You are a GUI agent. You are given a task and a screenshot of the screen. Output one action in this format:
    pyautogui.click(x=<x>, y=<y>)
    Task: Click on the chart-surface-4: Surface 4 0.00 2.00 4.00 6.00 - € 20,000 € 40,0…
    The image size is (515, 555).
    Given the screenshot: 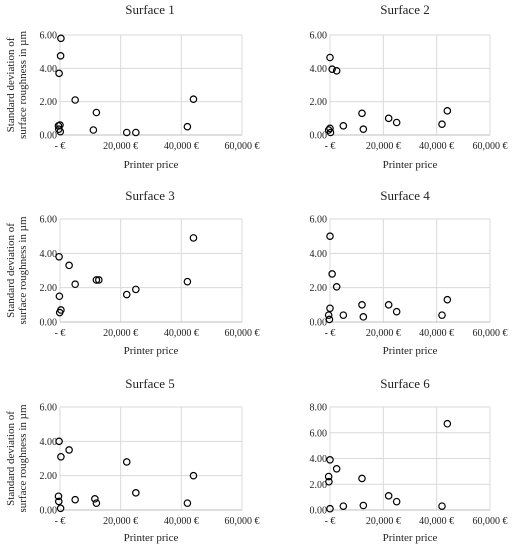 What is the action you would take?
    pyautogui.click(x=409, y=272)
    